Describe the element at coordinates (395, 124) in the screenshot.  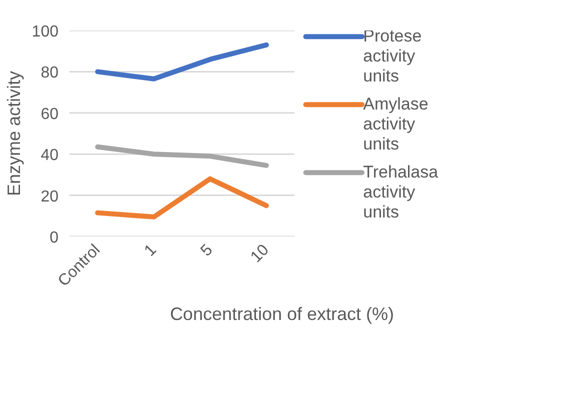
I see `legend-label: Amylase activity units` at that location.